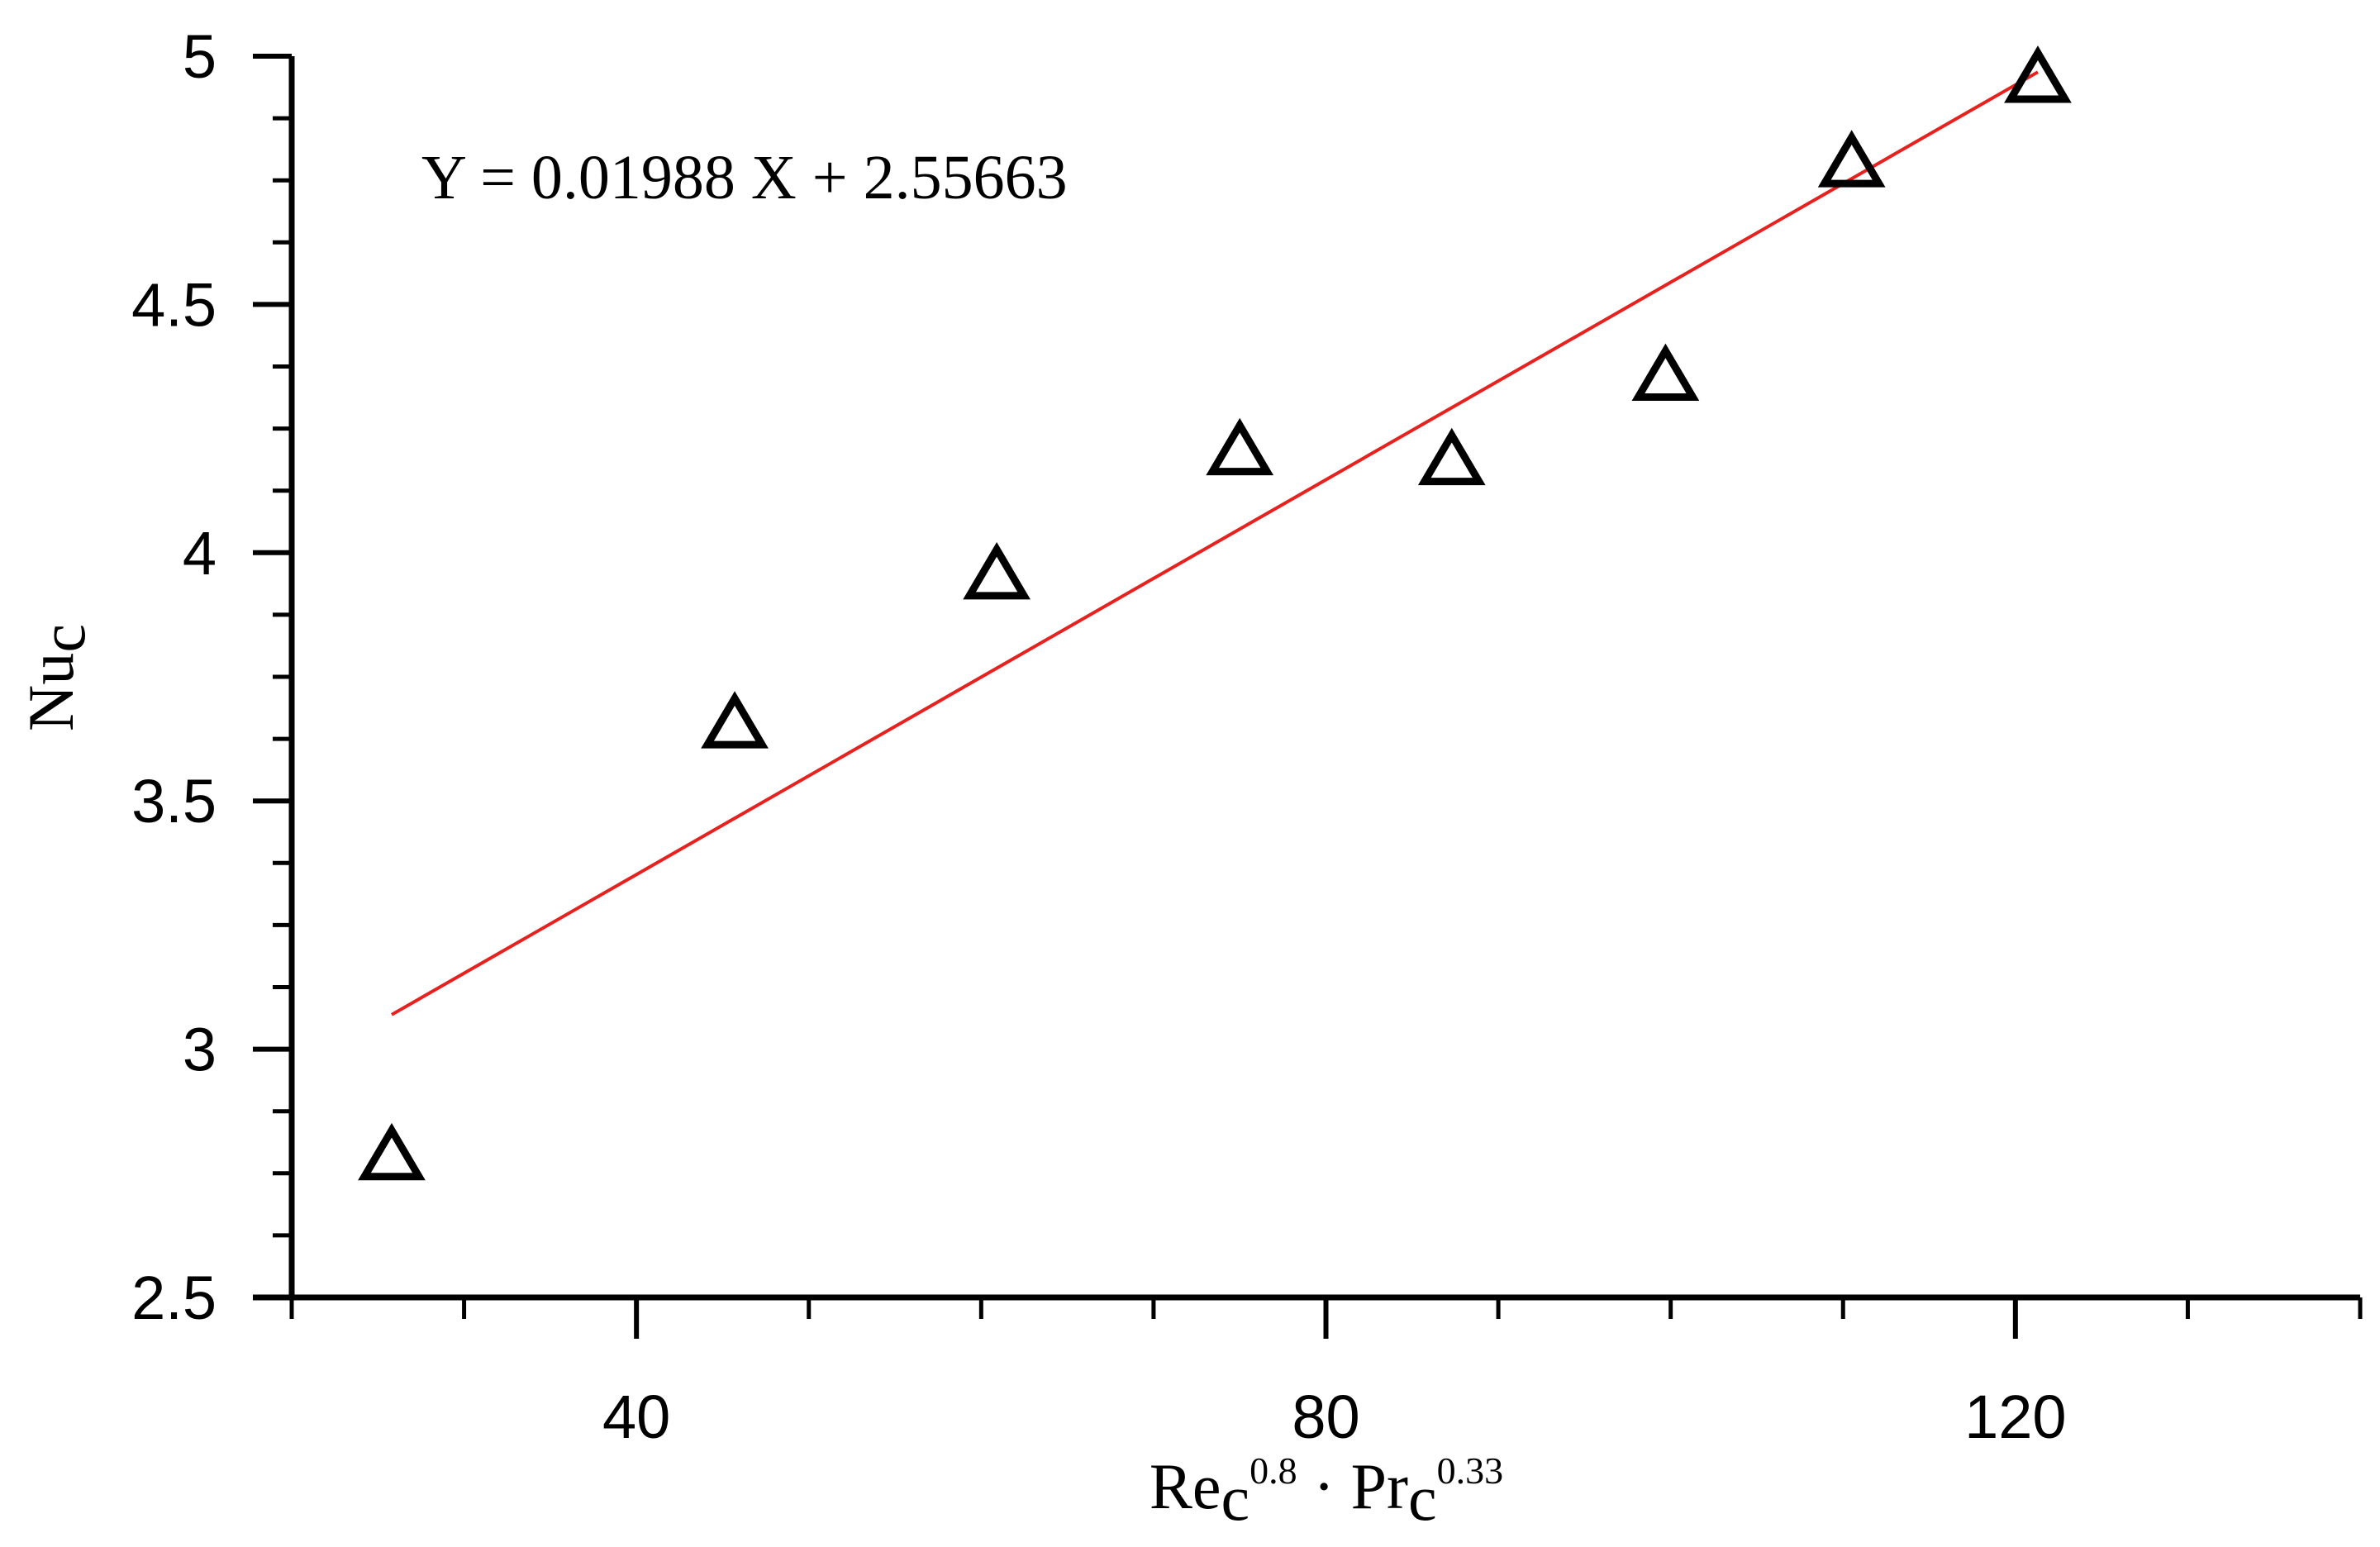  What do you see at coordinates (2015, 1417) in the screenshot?
I see `x-tick-label: 120` at bounding box center [2015, 1417].